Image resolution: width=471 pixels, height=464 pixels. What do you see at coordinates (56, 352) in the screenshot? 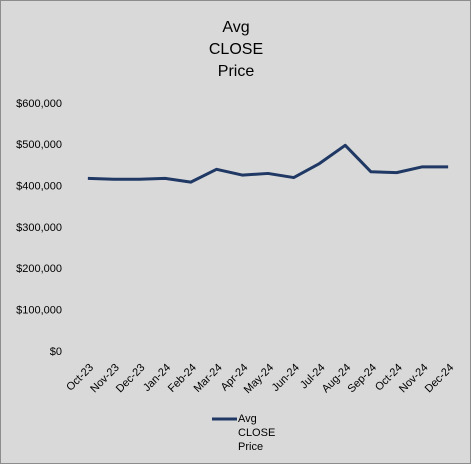
I see `y-tick-label: $0` at bounding box center [56, 352].